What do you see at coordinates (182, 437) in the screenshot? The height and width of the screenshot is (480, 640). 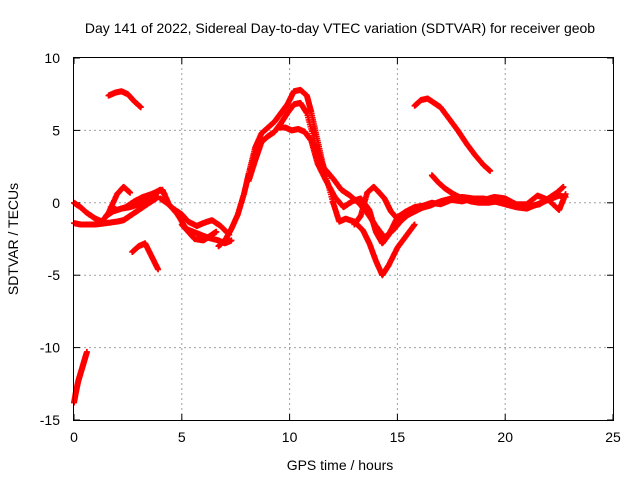 I see `x-tick-label: 5` at bounding box center [182, 437].